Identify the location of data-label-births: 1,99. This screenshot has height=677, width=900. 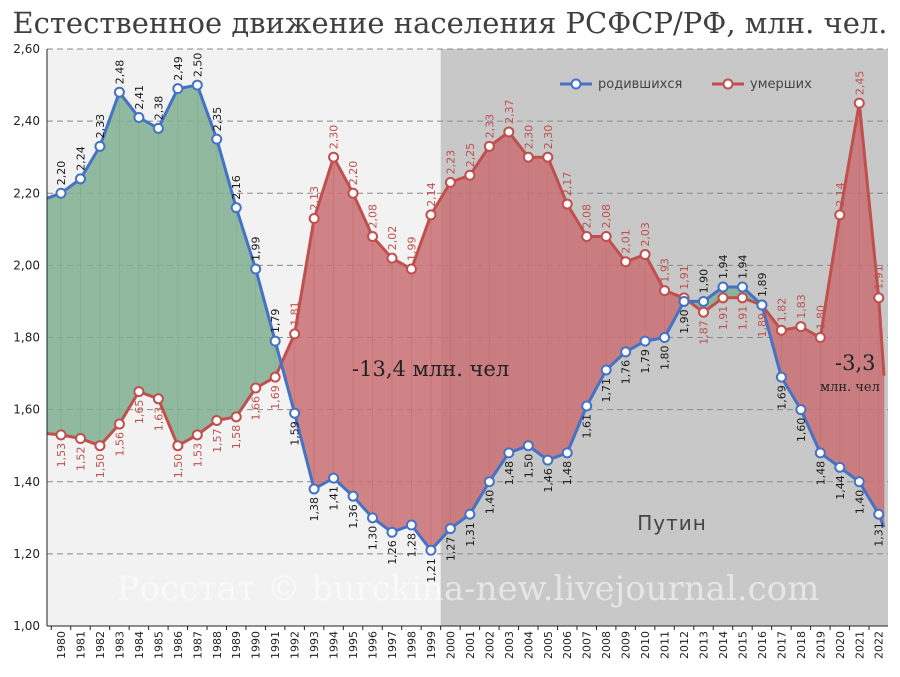
(256, 249).